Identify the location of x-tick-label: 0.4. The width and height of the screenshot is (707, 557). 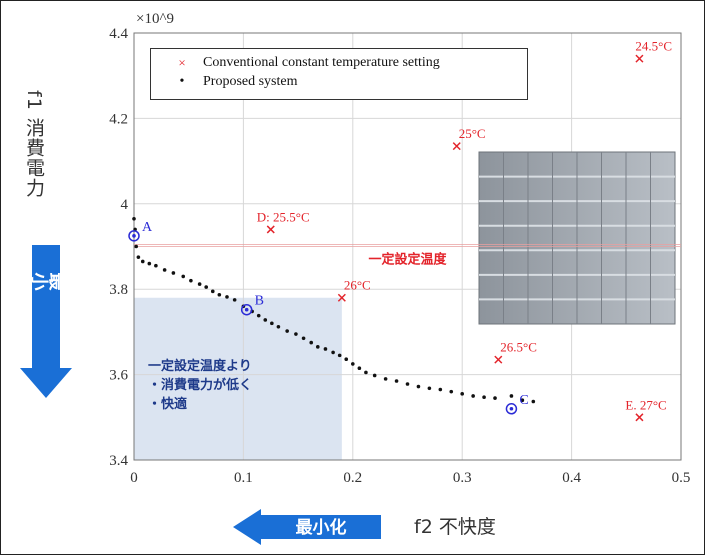
(571, 478).